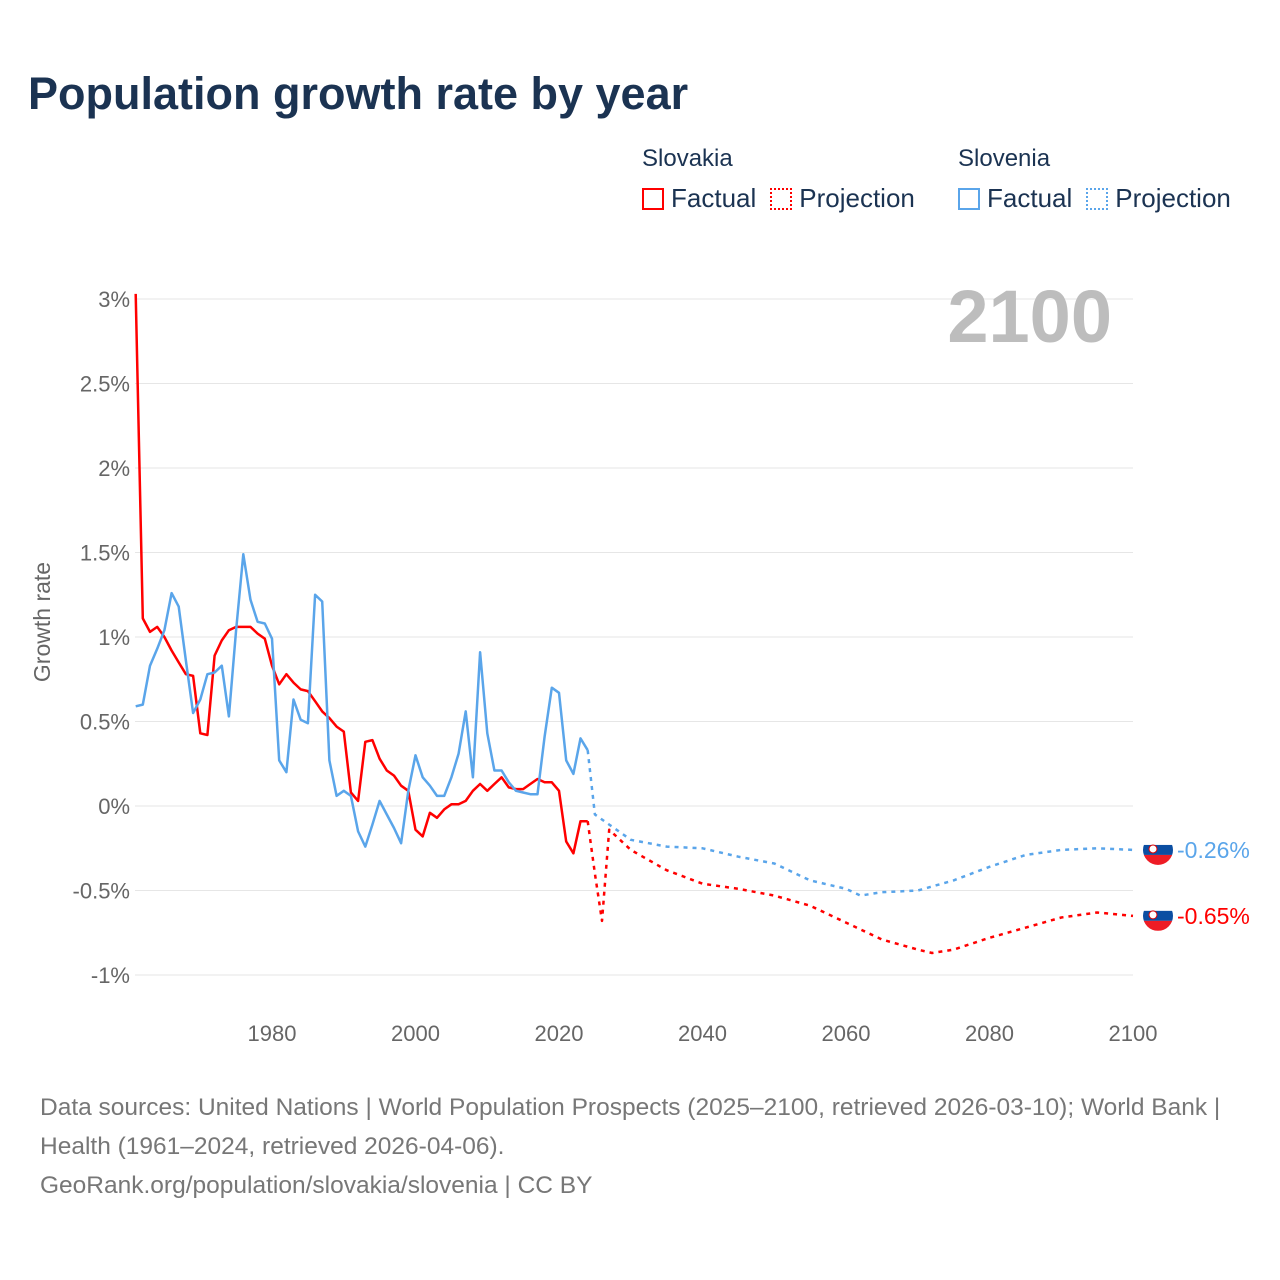 This screenshot has height=1280, width=1280. I want to click on year-display: 2100, so click(1029, 316).